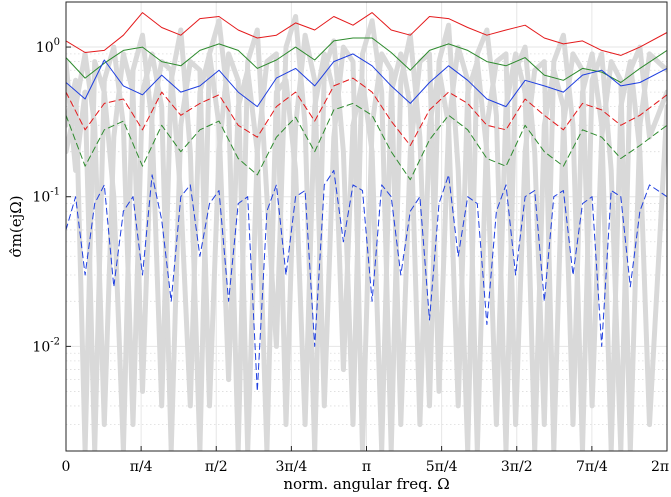 This screenshot has width=671, height=497. Describe the element at coordinates (66, 467) in the screenshot. I see `x-tick-label: 0` at that location.